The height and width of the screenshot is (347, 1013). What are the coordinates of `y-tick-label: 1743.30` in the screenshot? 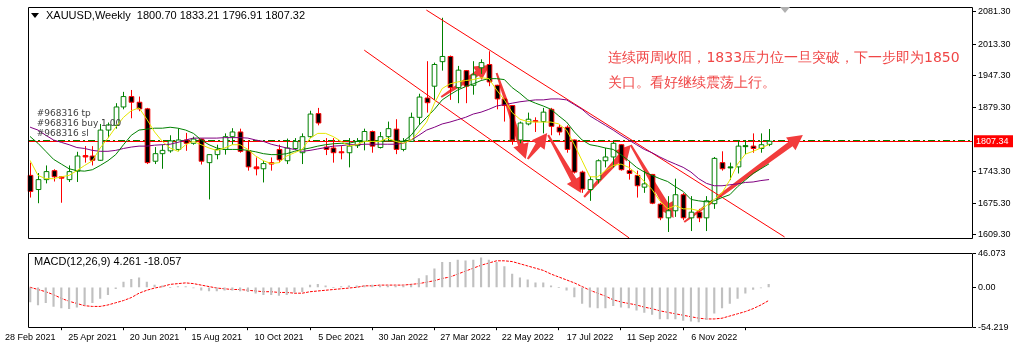 It's located at (994, 170).